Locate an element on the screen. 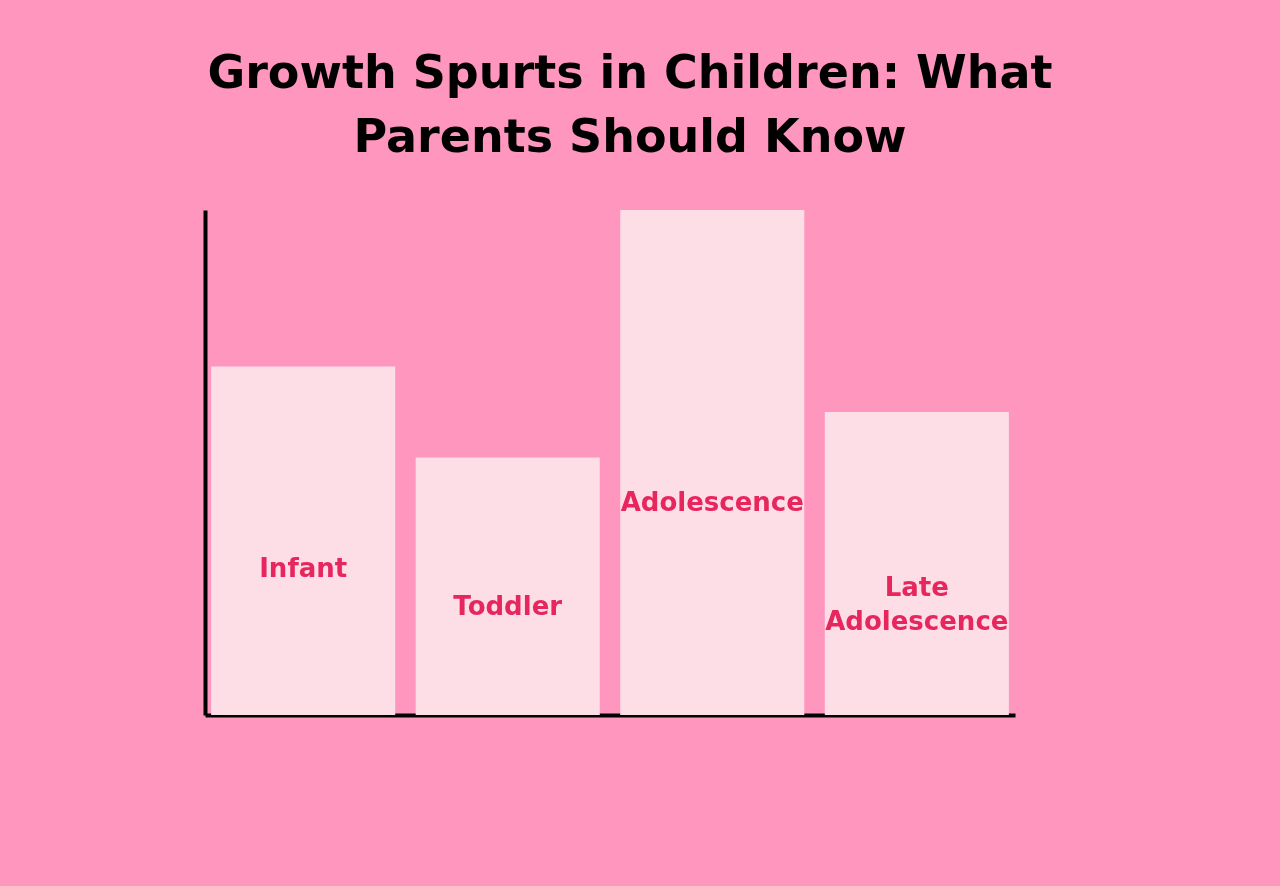 The width and height of the screenshot is (1280, 886). x-tick-label: Toddler is located at coordinates (508, 605).